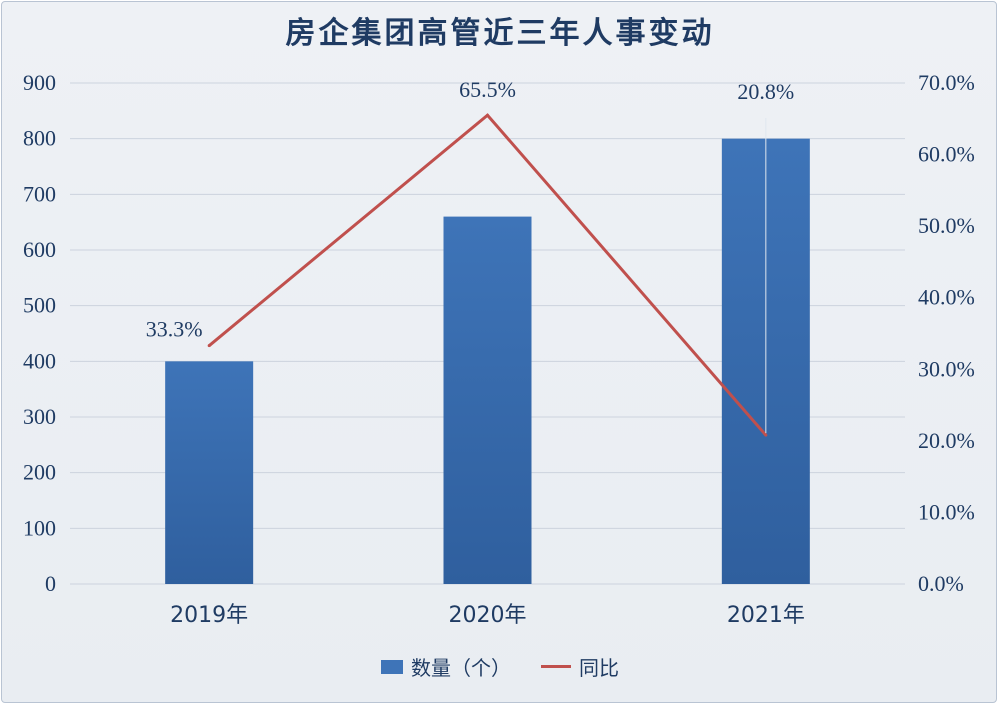 The width and height of the screenshot is (1000, 706). I want to click on y-left-tick-label: 700, so click(39, 193).